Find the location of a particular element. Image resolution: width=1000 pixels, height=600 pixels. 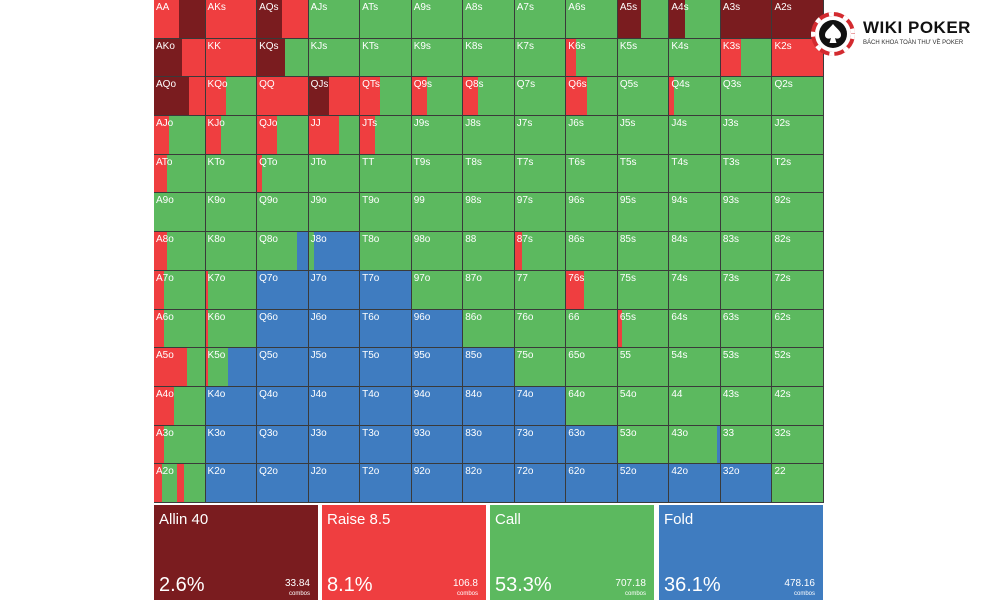

hand-cell: 93o is located at coordinates (437, 445).